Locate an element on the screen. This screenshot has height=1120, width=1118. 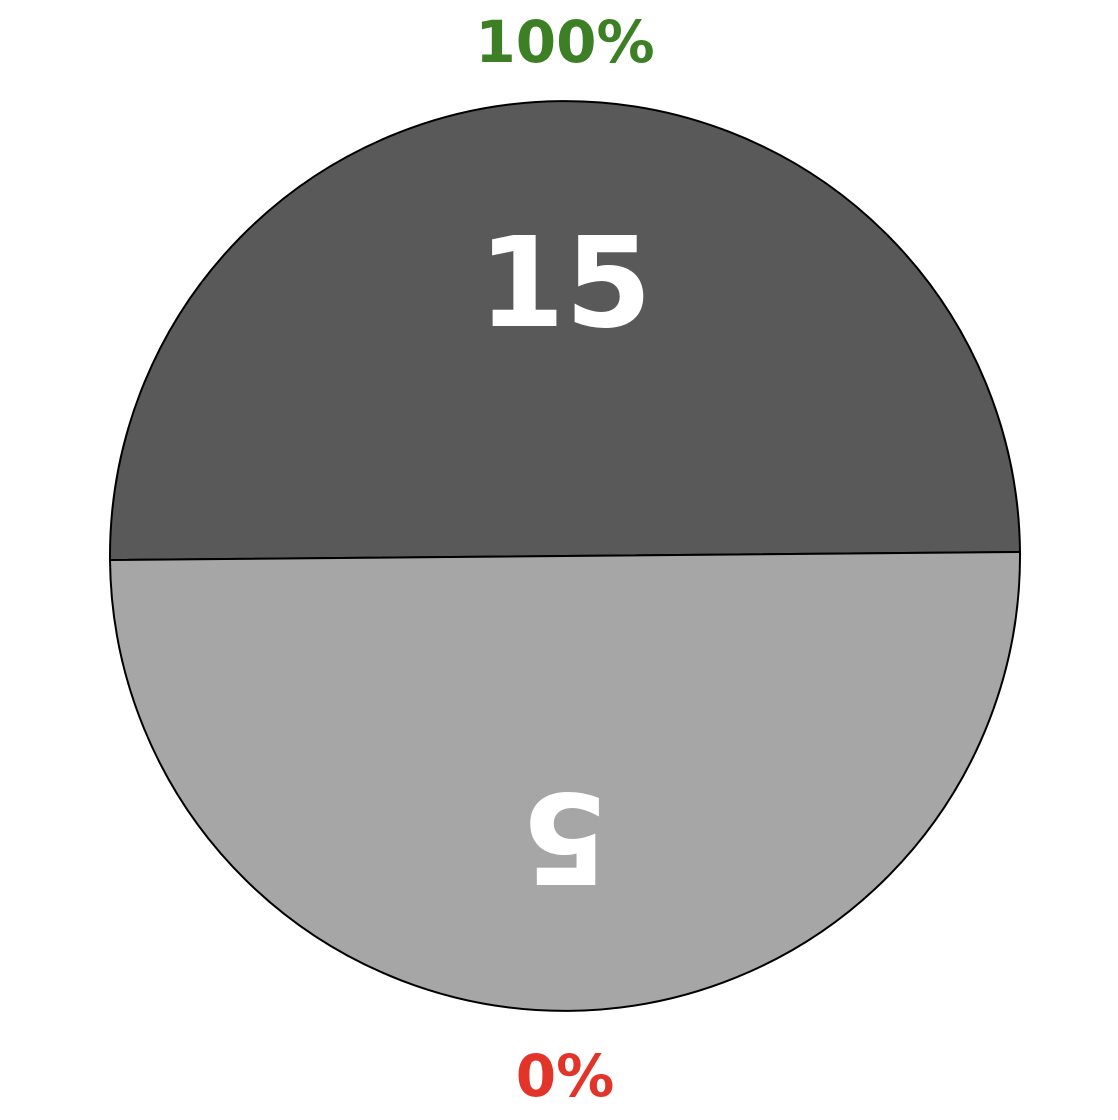
segment-label: 15 is located at coordinates (565, 283).